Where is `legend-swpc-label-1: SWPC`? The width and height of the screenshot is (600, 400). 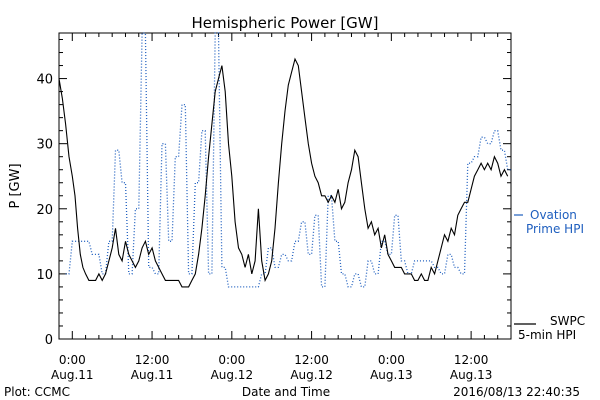
legend-swpc-label-1: SWPC is located at coordinates (567, 321).